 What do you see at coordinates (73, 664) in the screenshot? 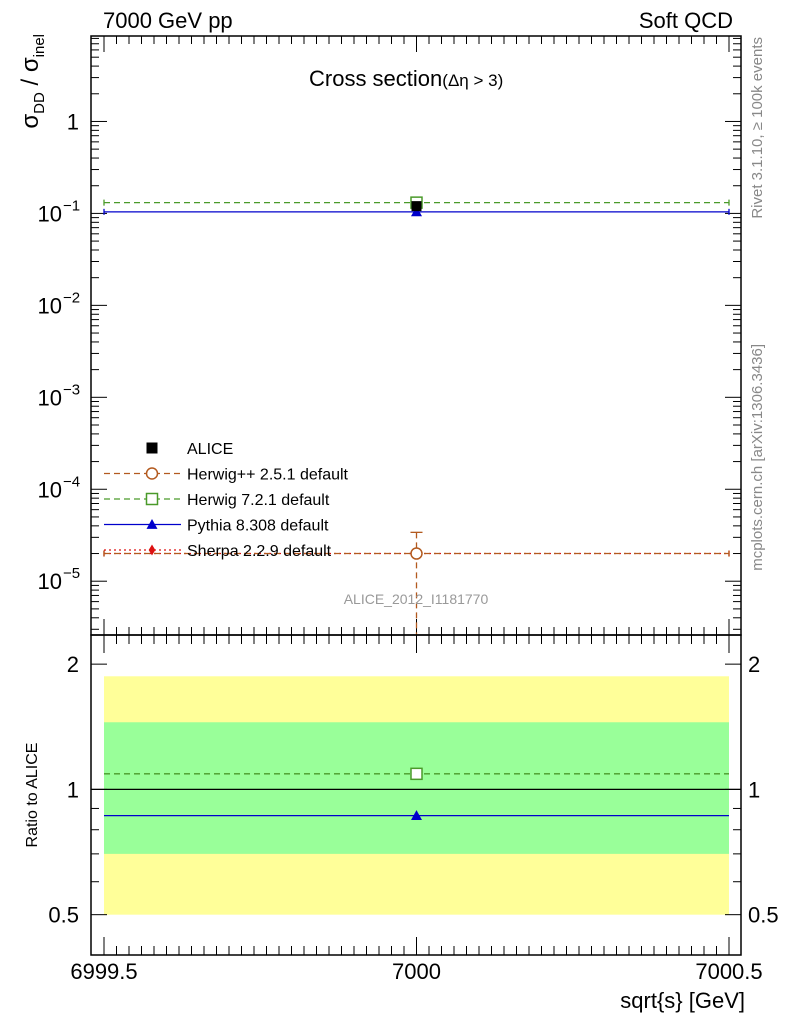
I see `ratio-y-tick-label: 2` at bounding box center [73, 664].